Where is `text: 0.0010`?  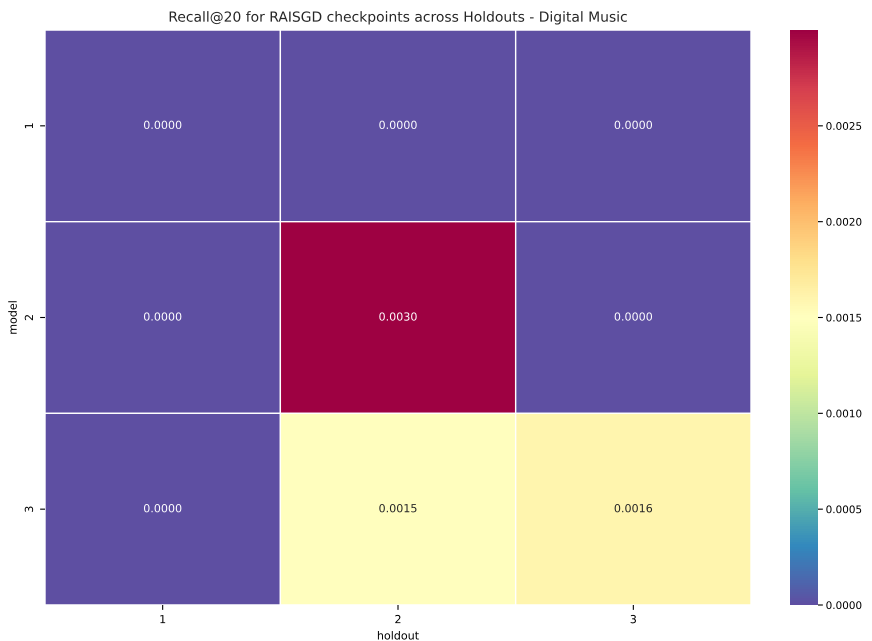 text: 0.0010 is located at coordinates (844, 414).